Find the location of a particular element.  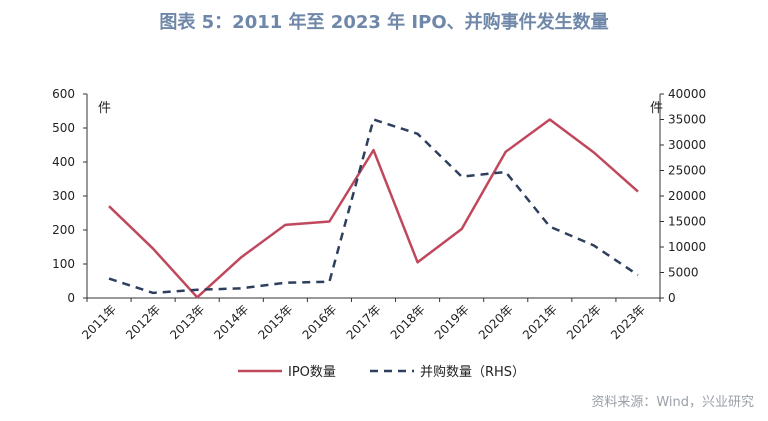

x-tick-label: 2012年 is located at coordinates (143, 322).